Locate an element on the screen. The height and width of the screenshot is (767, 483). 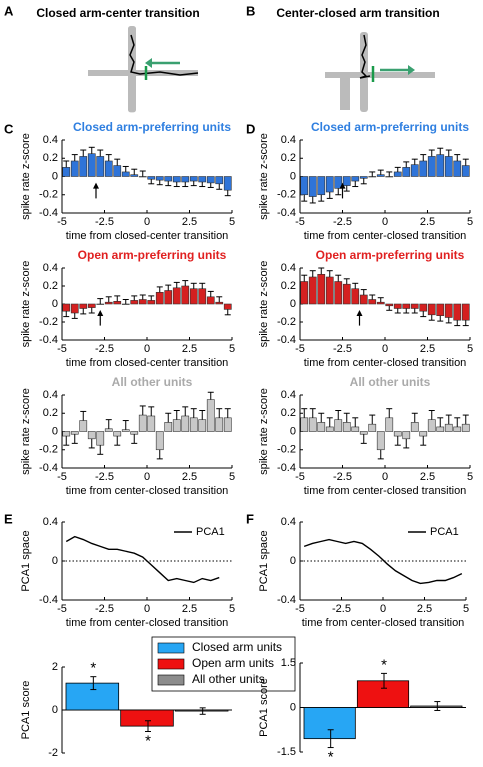
panel-letter: F is located at coordinates (250, 518).